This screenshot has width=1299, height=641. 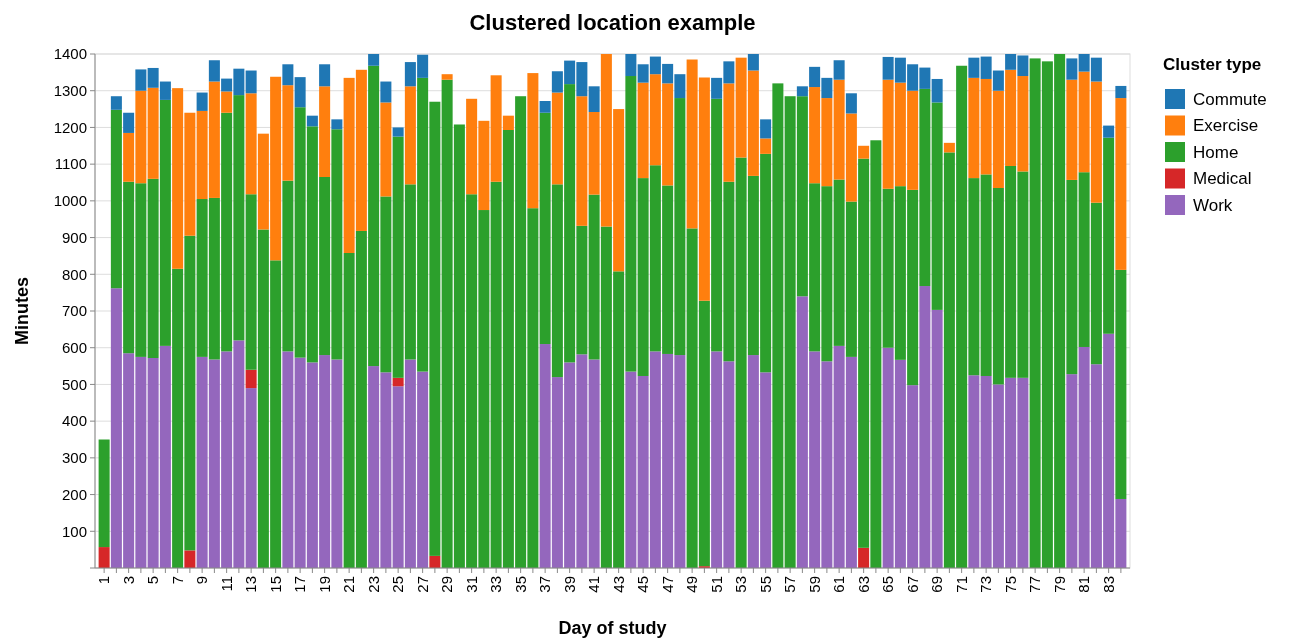 What do you see at coordinates (202, 580) in the screenshot?
I see `x-tick-label: 9` at bounding box center [202, 580].